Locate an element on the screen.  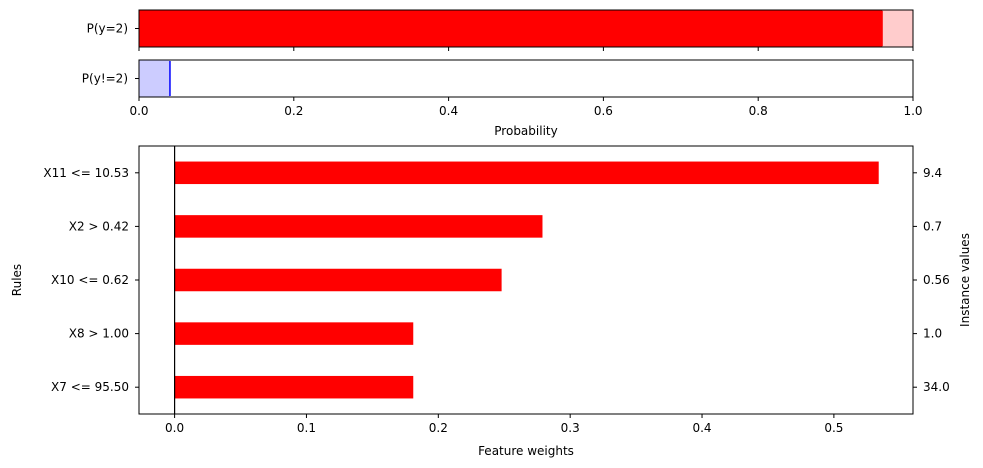
rule-label: X2 > 0.42 is located at coordinates (99, 226).